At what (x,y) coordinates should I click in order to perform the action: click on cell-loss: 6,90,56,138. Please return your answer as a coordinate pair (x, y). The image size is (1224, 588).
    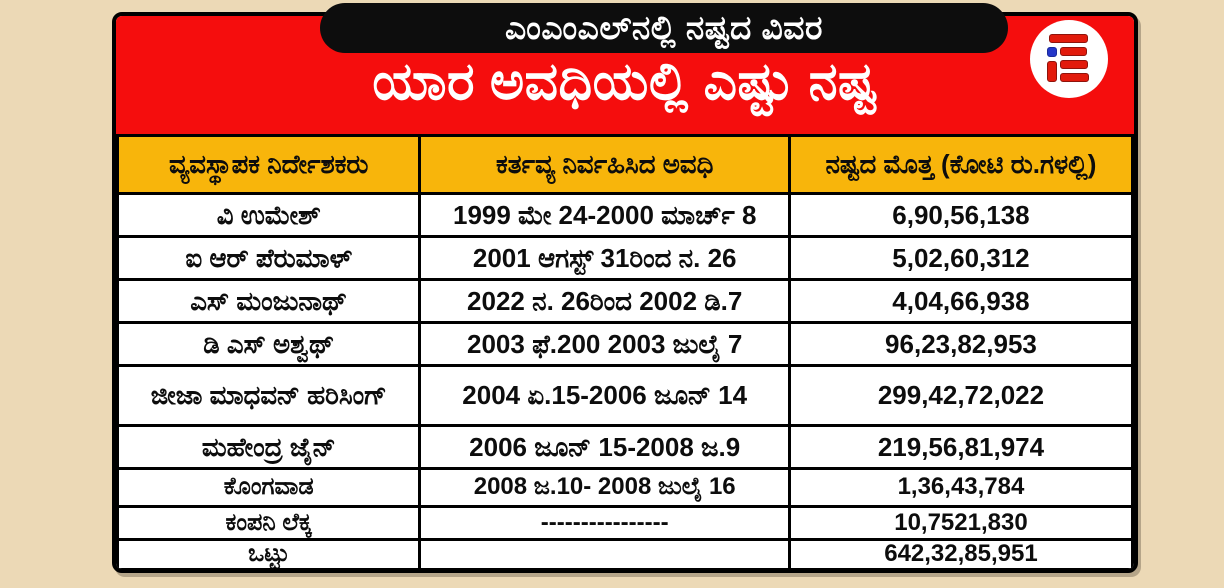
    Looking at the image, I should click on (960, 215).